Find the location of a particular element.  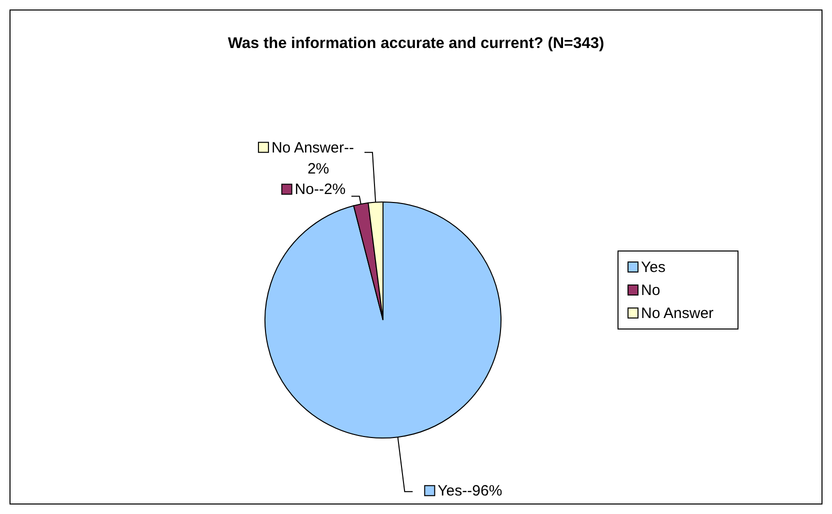

data-label: Yes--96% is located at coordinates (470, 491).